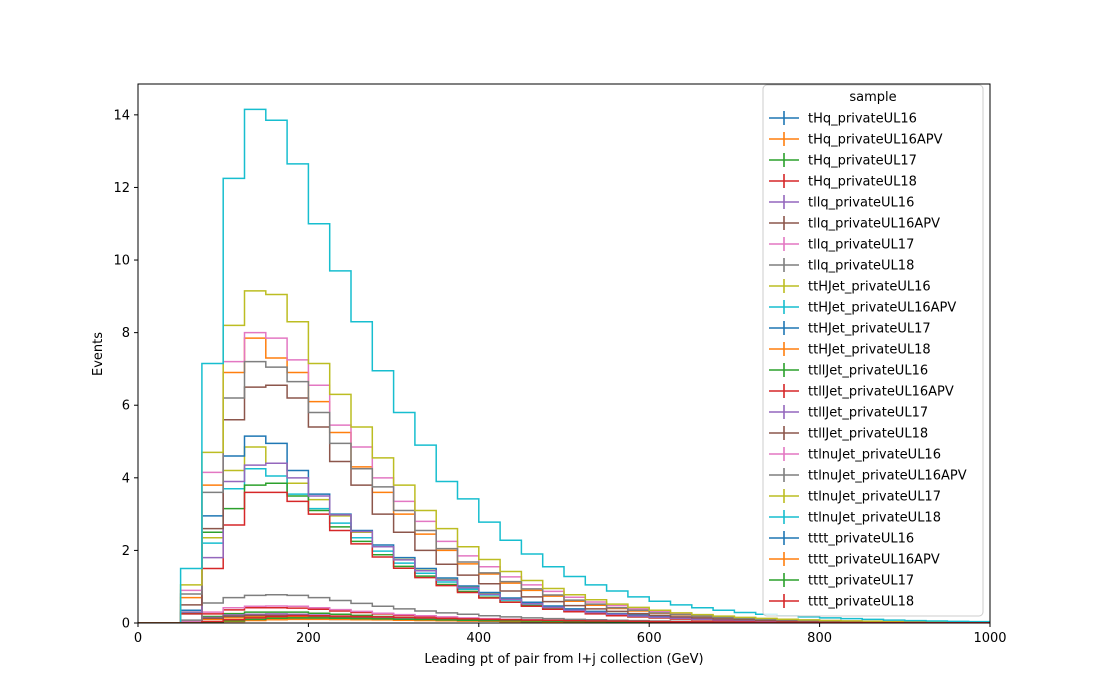  I want to click on legend-entry: tHq_privateUL17, so click(843, 161).